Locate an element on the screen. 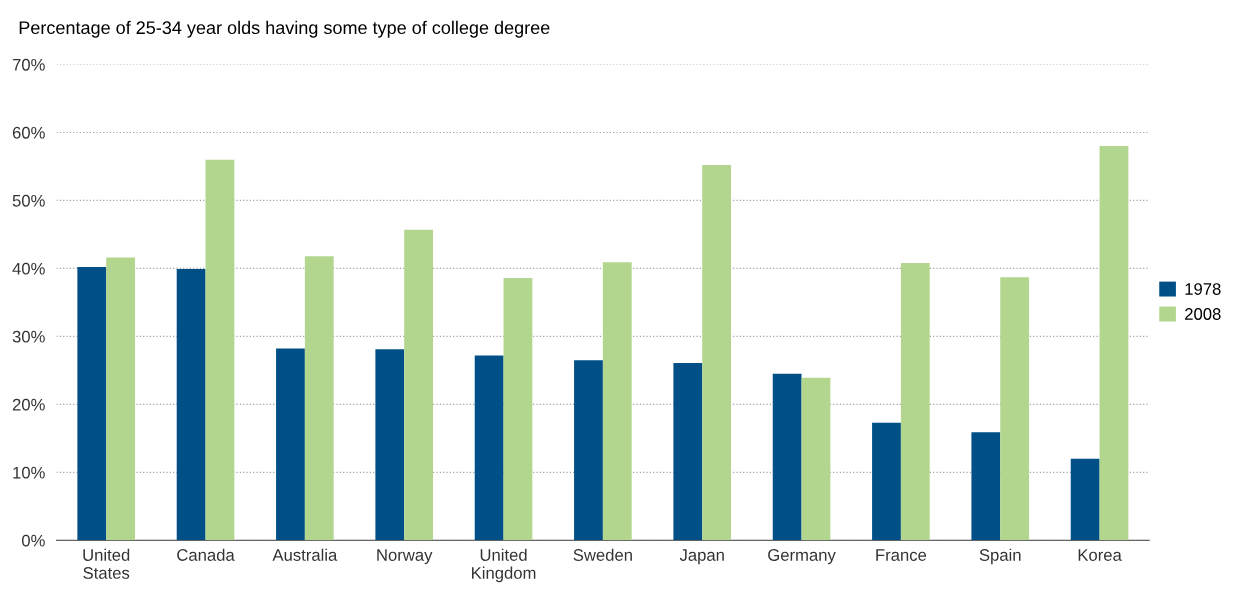 The width and height of the screenshot is (1256, 614). y-tick-label: 40% is located at coordinates (28, 268).